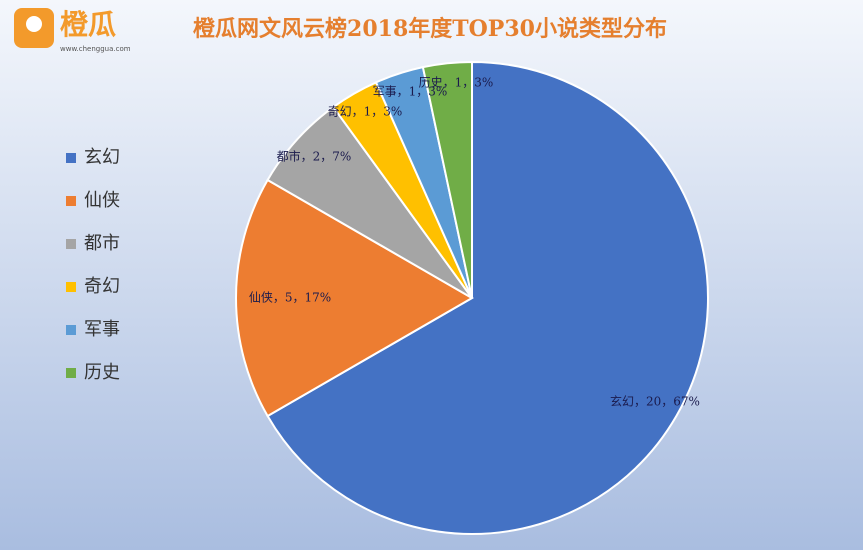  What do you see at coordinates (410, 92) in the screenshot?
I see `data-label: 军事，1，3%` at bounding box center [410, 92].